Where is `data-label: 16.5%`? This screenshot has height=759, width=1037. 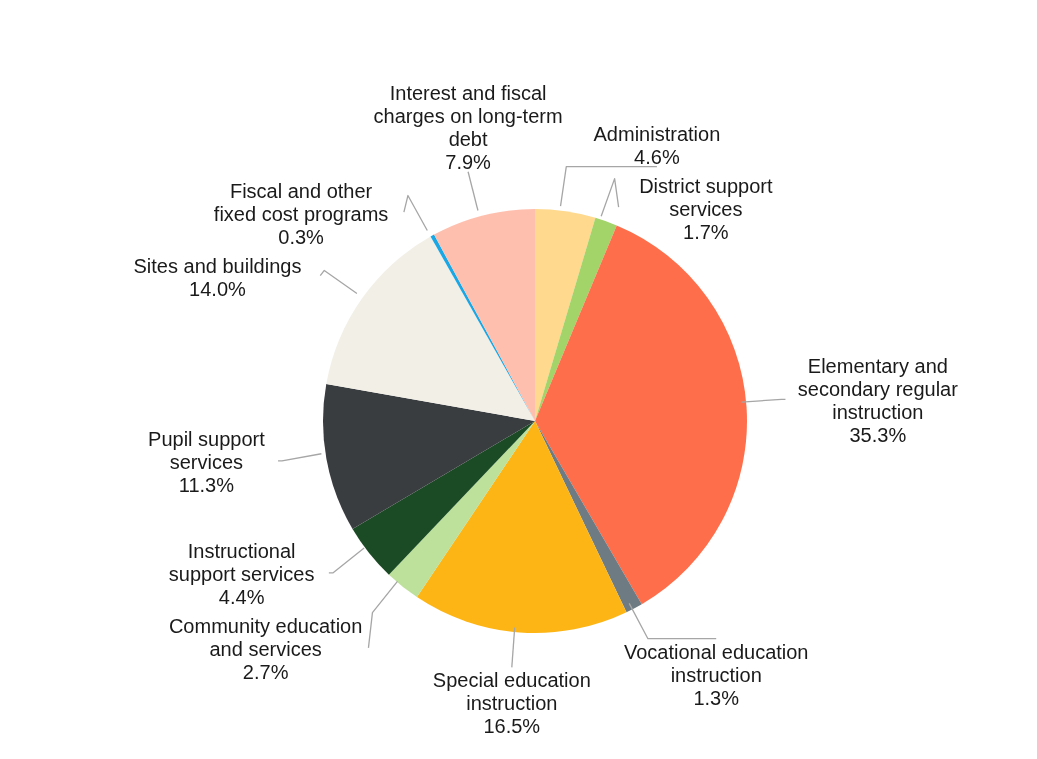 data-label: 16.5% is located at coordinates (512, 726).